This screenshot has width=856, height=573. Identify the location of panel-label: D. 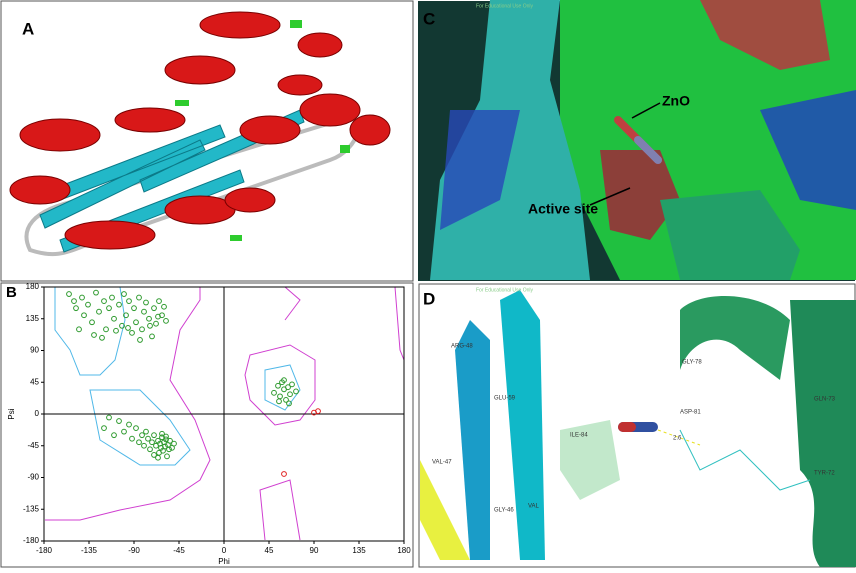
(429, 298).